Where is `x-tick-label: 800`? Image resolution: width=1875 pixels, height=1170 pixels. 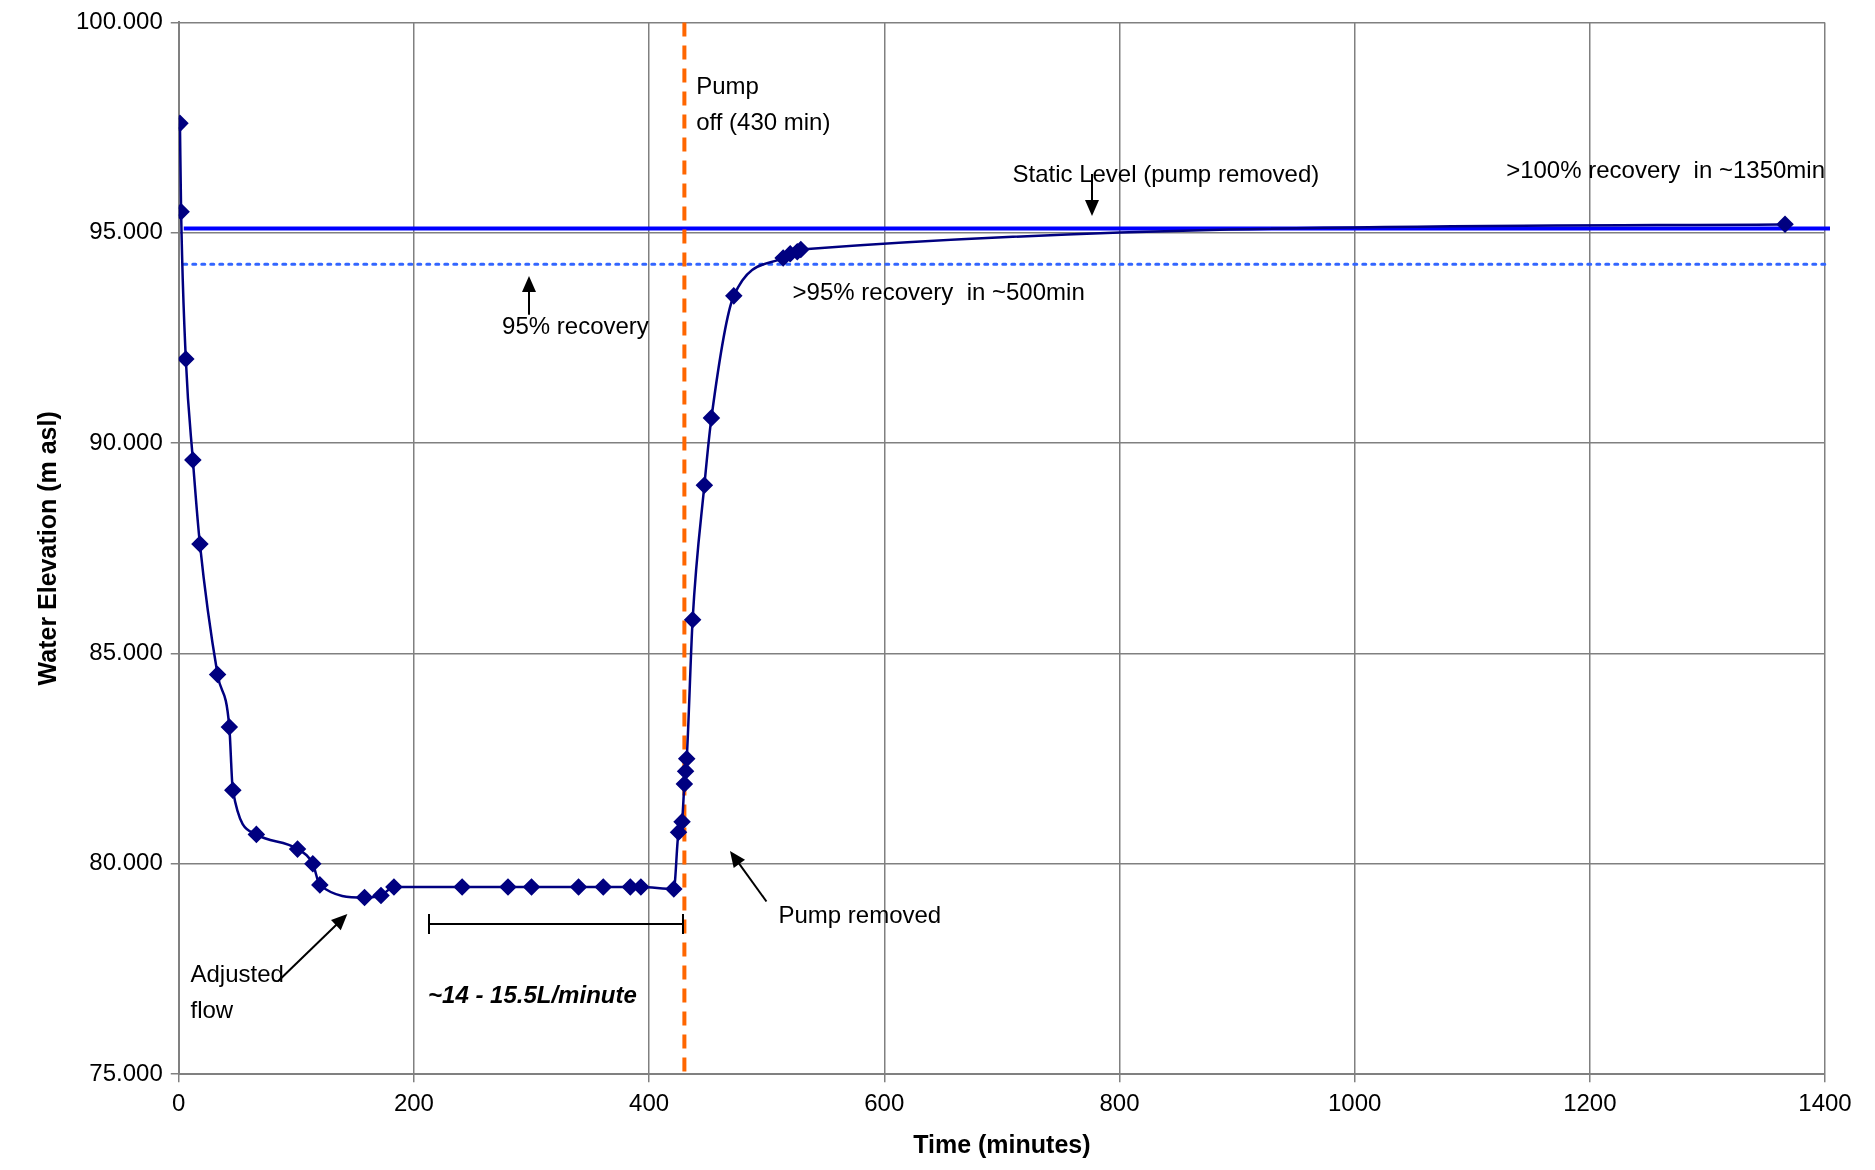
x-tick-label: 800 is located at coordinates (1119, 1103).